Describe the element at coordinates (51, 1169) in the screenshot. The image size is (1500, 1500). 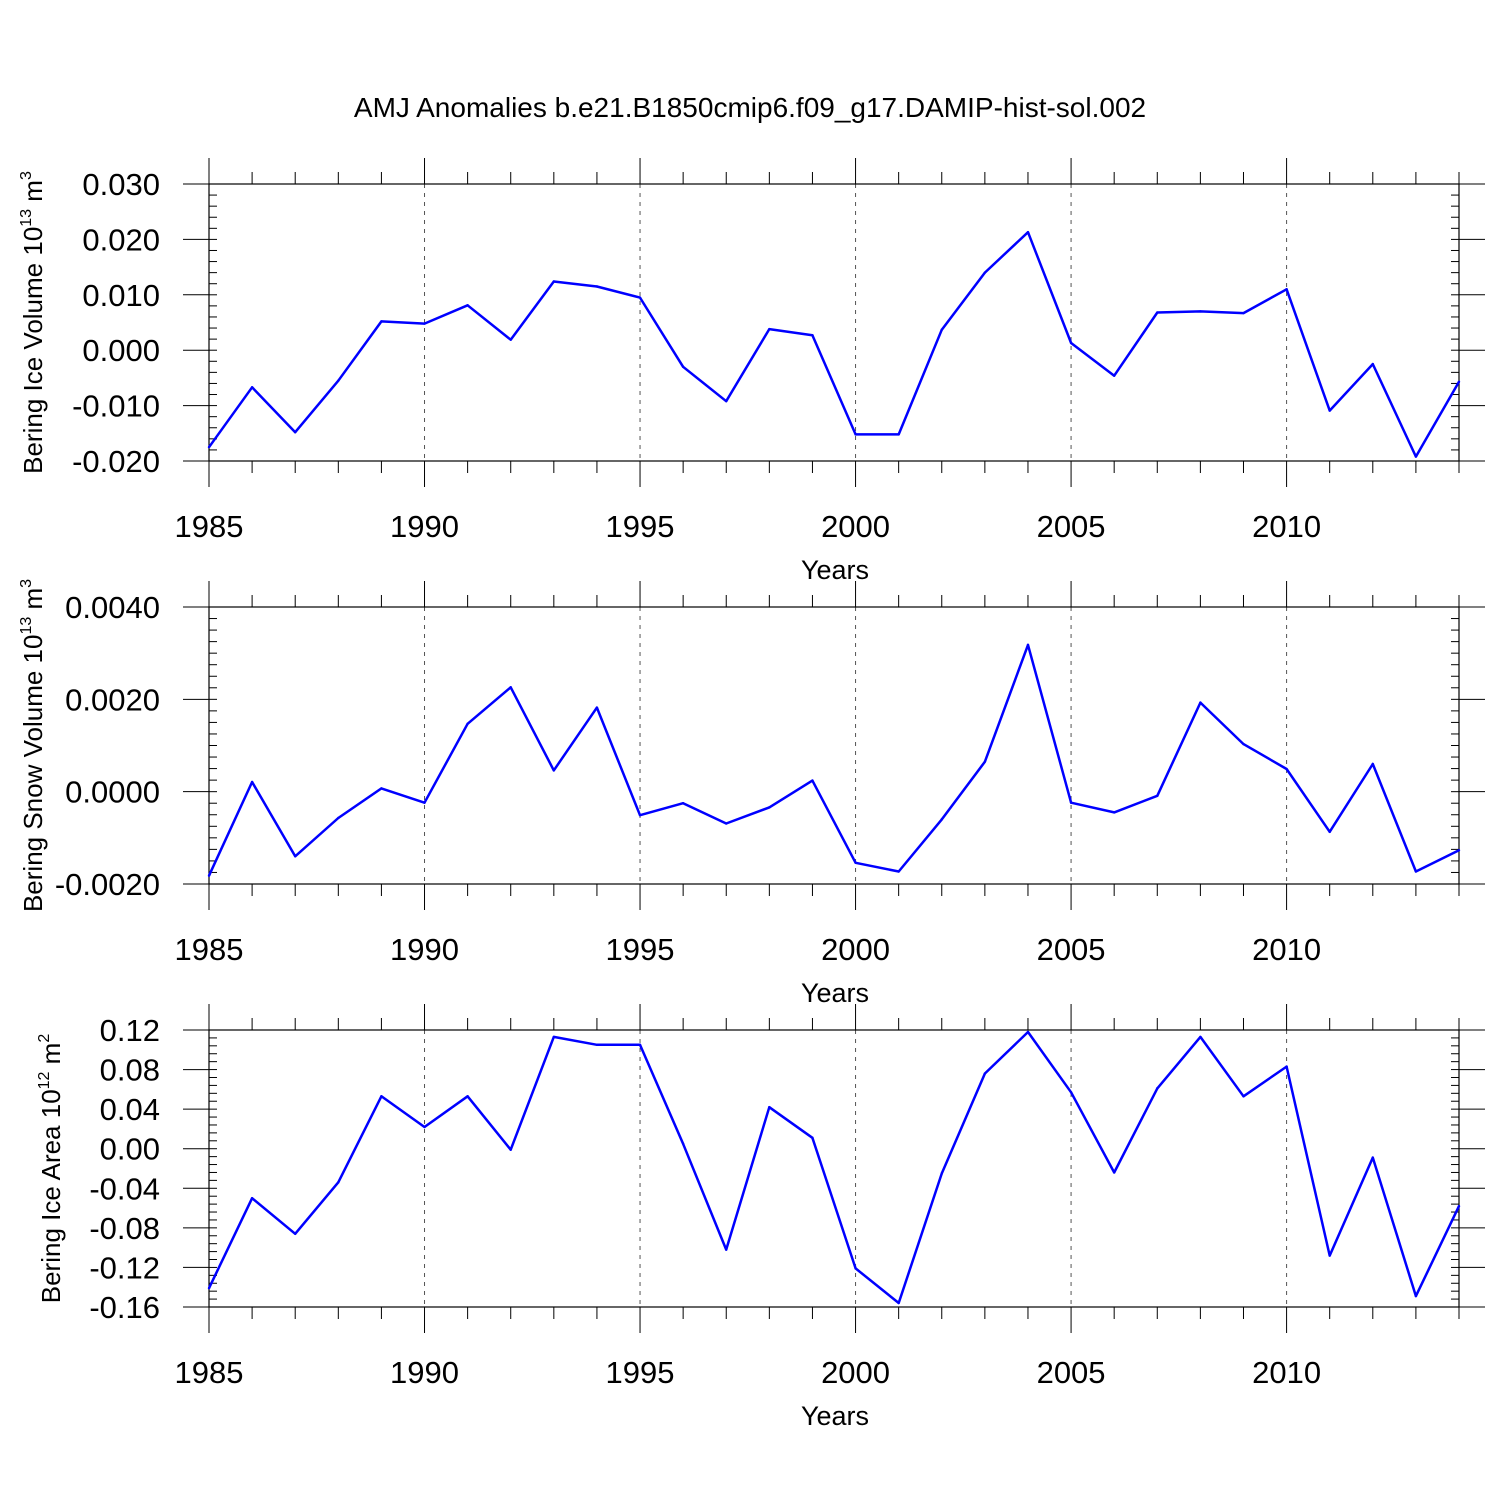
I see `y-axis-label: Bering Ice Area 1012 m2` at that location.